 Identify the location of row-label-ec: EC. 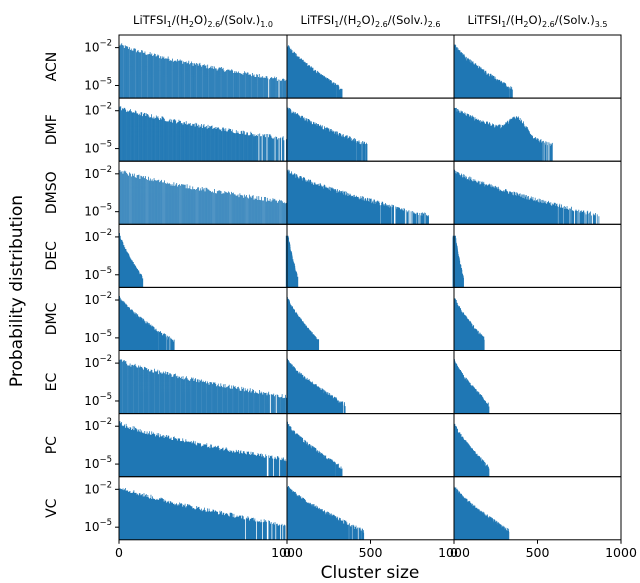
(52, 382).